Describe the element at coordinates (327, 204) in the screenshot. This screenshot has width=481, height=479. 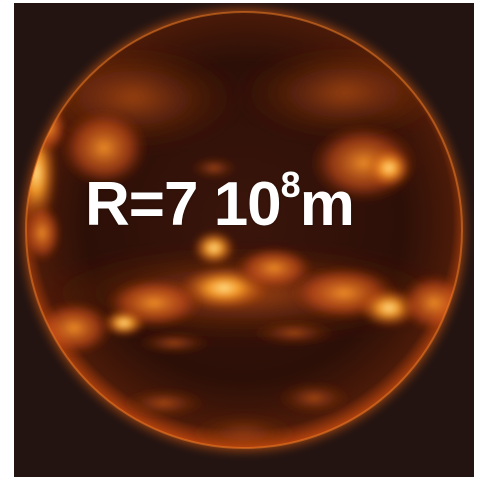
I see `caption-unit: m` at that location.